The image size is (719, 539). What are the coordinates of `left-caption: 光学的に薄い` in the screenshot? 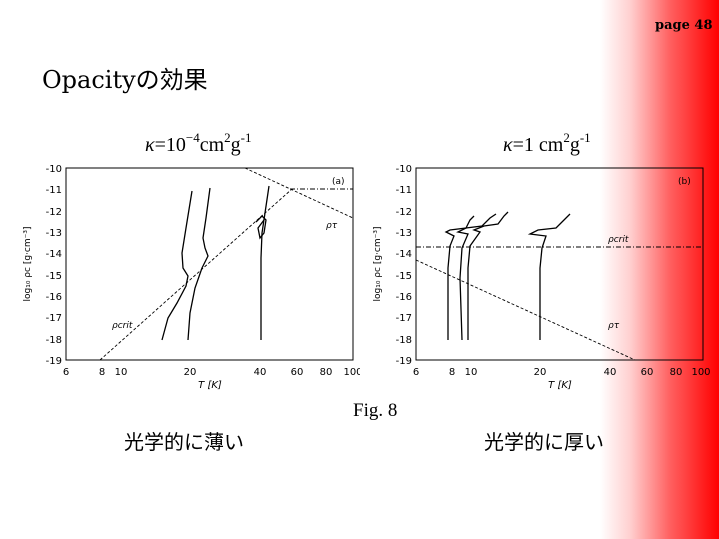 It's located at (184, 442).